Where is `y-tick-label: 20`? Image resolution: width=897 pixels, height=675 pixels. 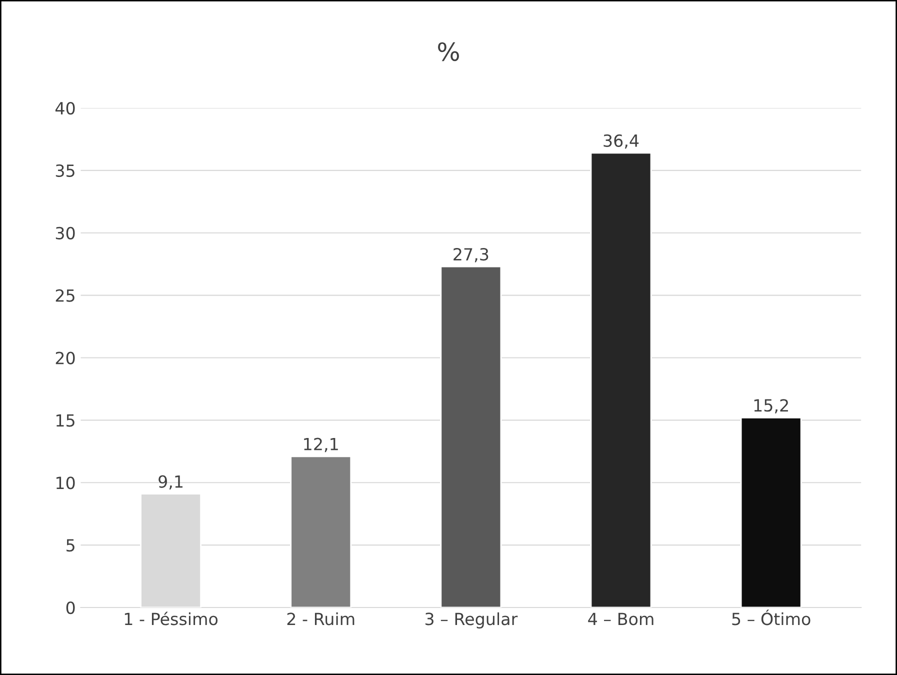
y-tick-label: 20 is located at coordinates (65, 358).